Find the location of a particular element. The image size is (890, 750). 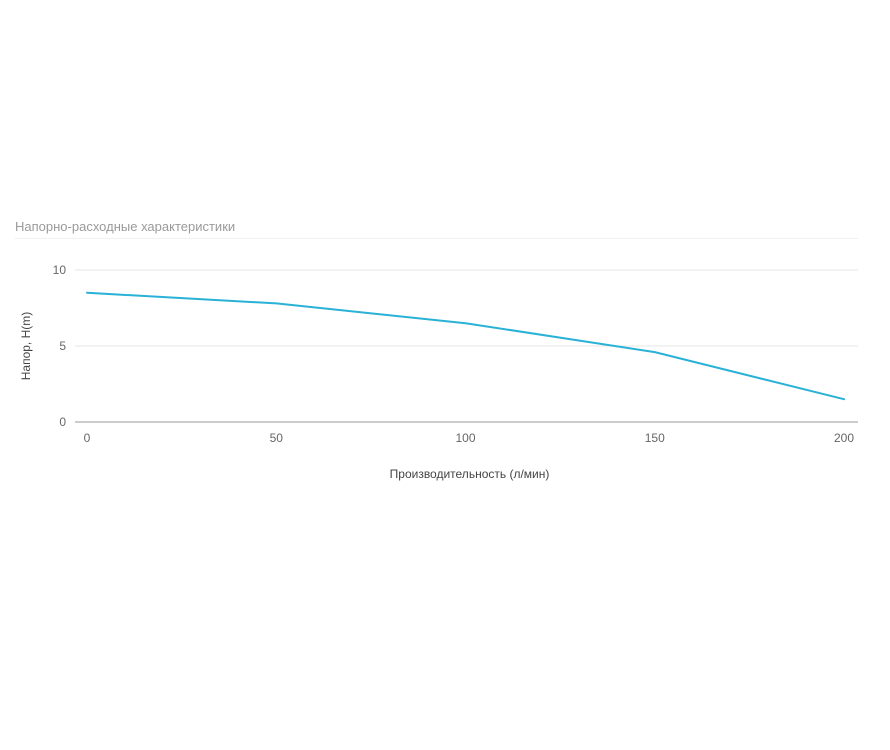

x-tick-label: 150 is located at coordinates (655, 438).